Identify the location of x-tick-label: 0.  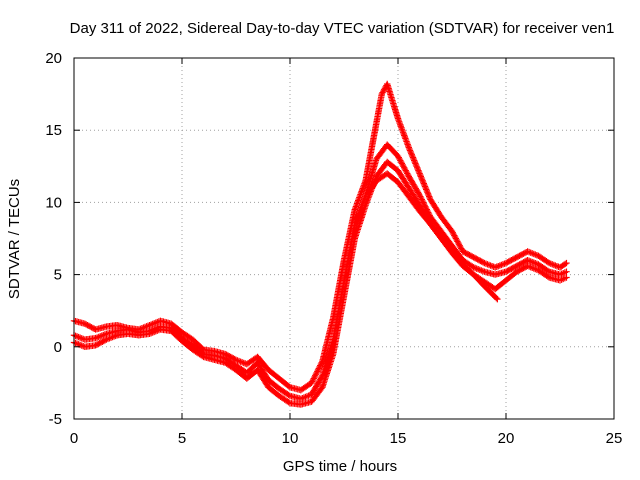
(74, 438).